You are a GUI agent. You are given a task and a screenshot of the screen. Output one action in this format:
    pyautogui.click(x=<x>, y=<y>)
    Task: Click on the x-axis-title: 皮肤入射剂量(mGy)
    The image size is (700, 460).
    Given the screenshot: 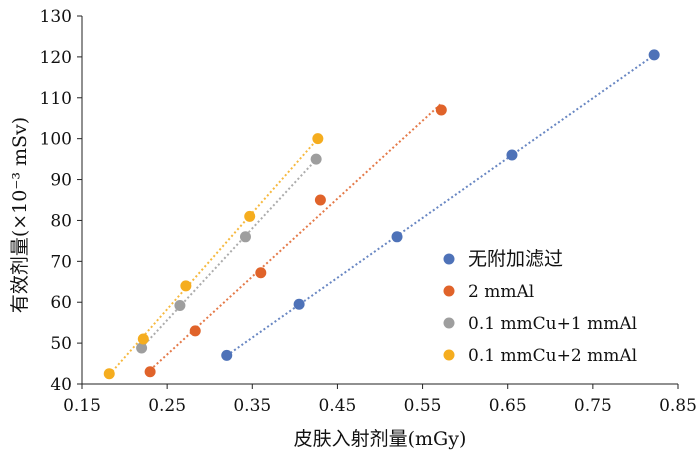 What is the action you would take?
    pyautogui.click(x=380, y=439)
    